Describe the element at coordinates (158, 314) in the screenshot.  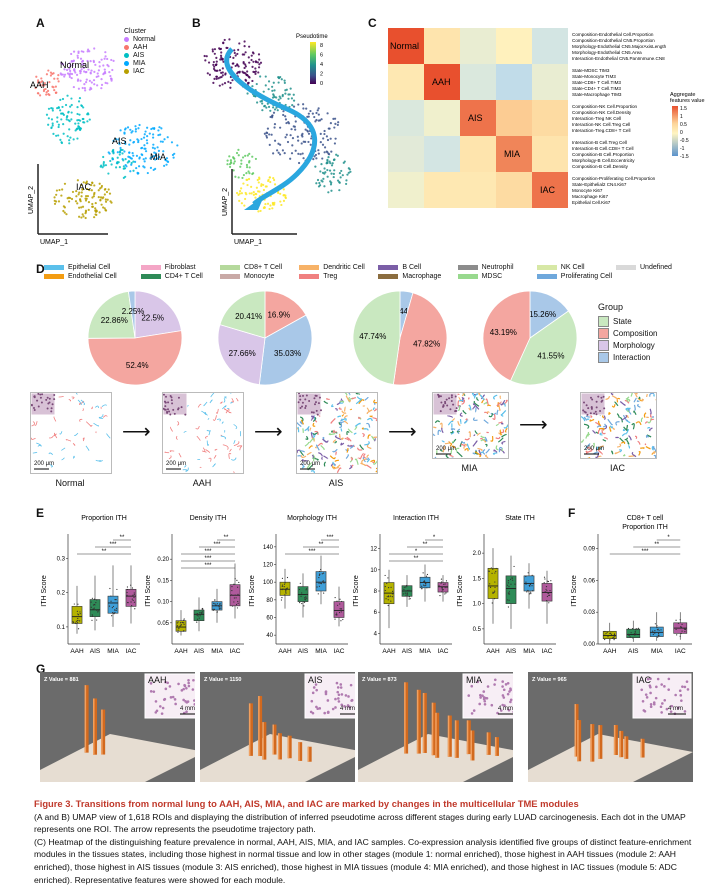
I see `pie-slice` at that location.